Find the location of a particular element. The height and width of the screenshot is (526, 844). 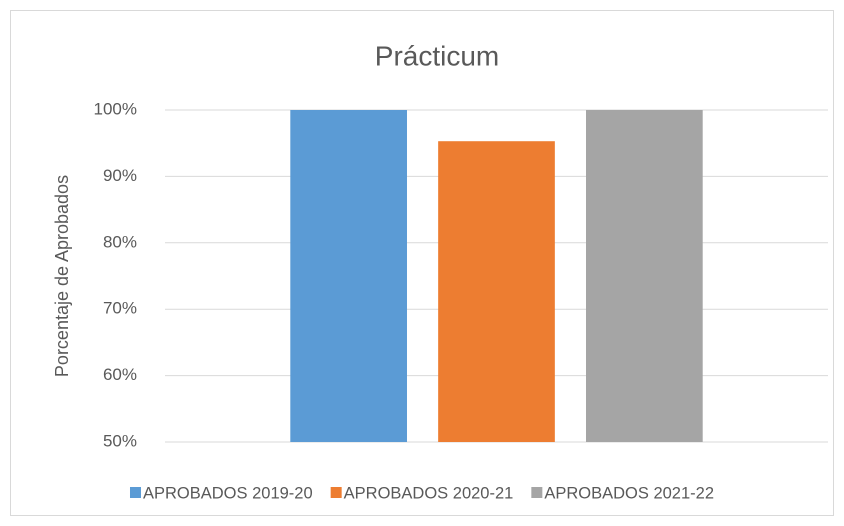

legend-label: APROBADOS 2021-22 is located at coordinates (629, 493).